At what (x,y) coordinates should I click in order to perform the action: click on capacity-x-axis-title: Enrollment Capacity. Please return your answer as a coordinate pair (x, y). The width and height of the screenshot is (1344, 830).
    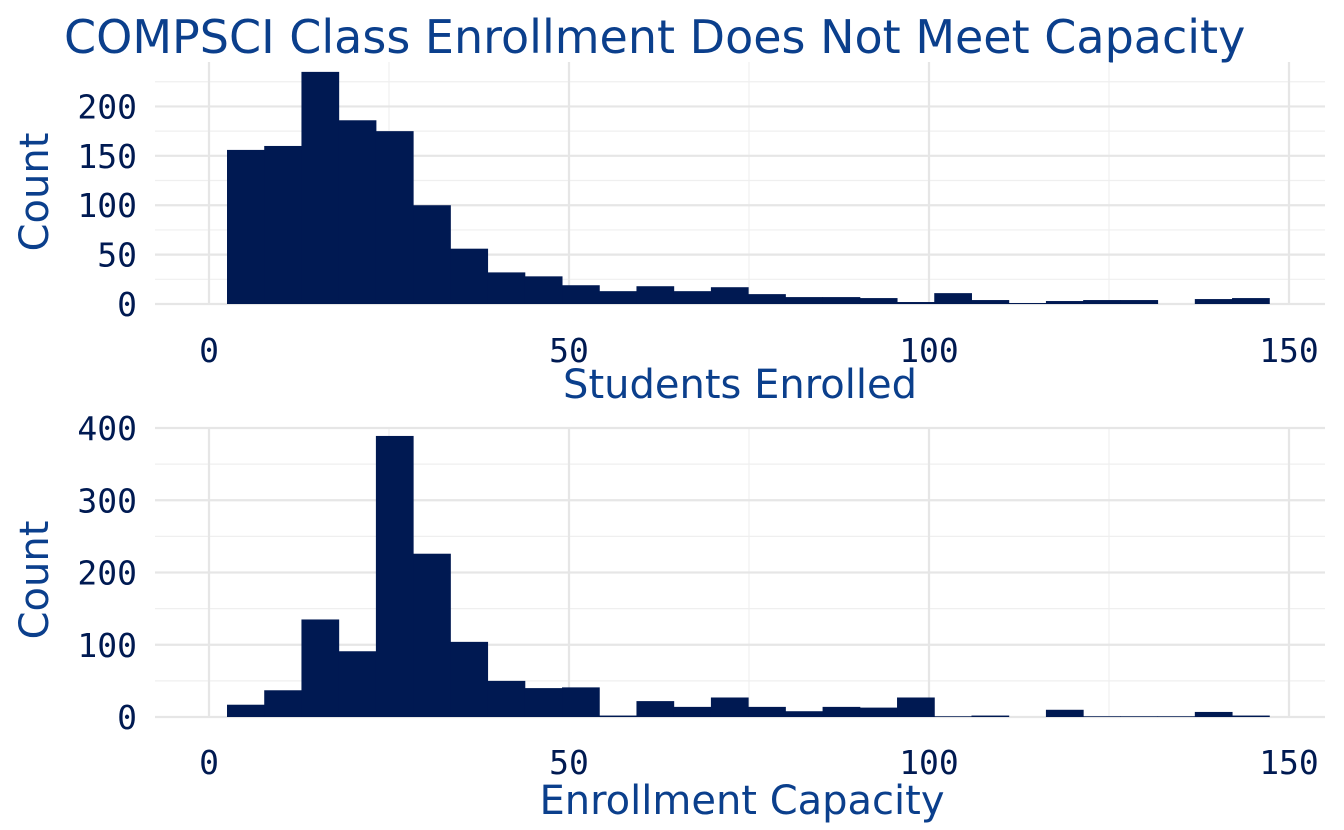
    Looking at the image, I should click on (741, 801).